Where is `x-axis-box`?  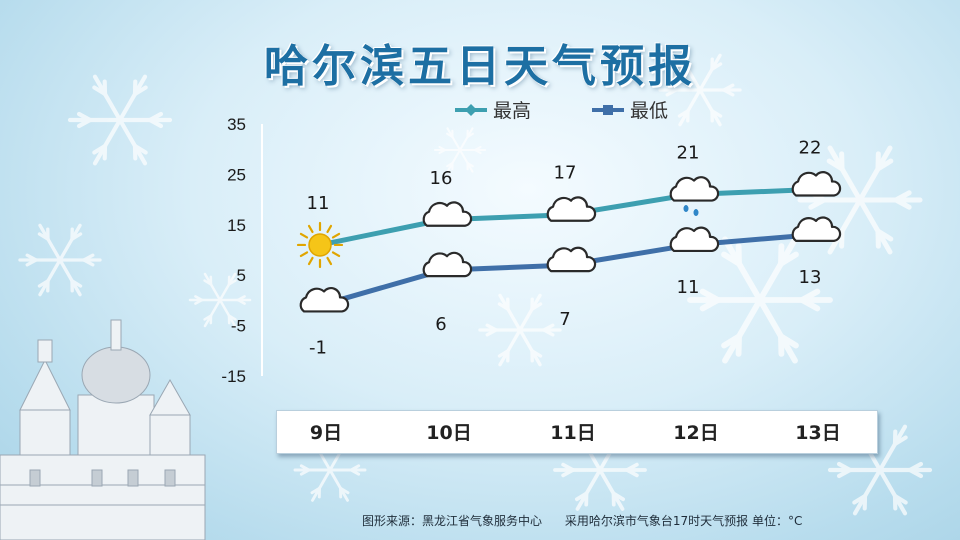 x-axis-box is located at coordinates (577, 432).